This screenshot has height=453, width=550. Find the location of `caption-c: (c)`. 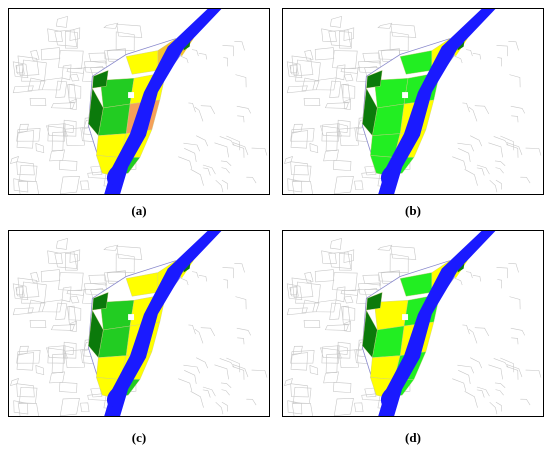

caption-c: (c) is located at coordinates (139, 437).